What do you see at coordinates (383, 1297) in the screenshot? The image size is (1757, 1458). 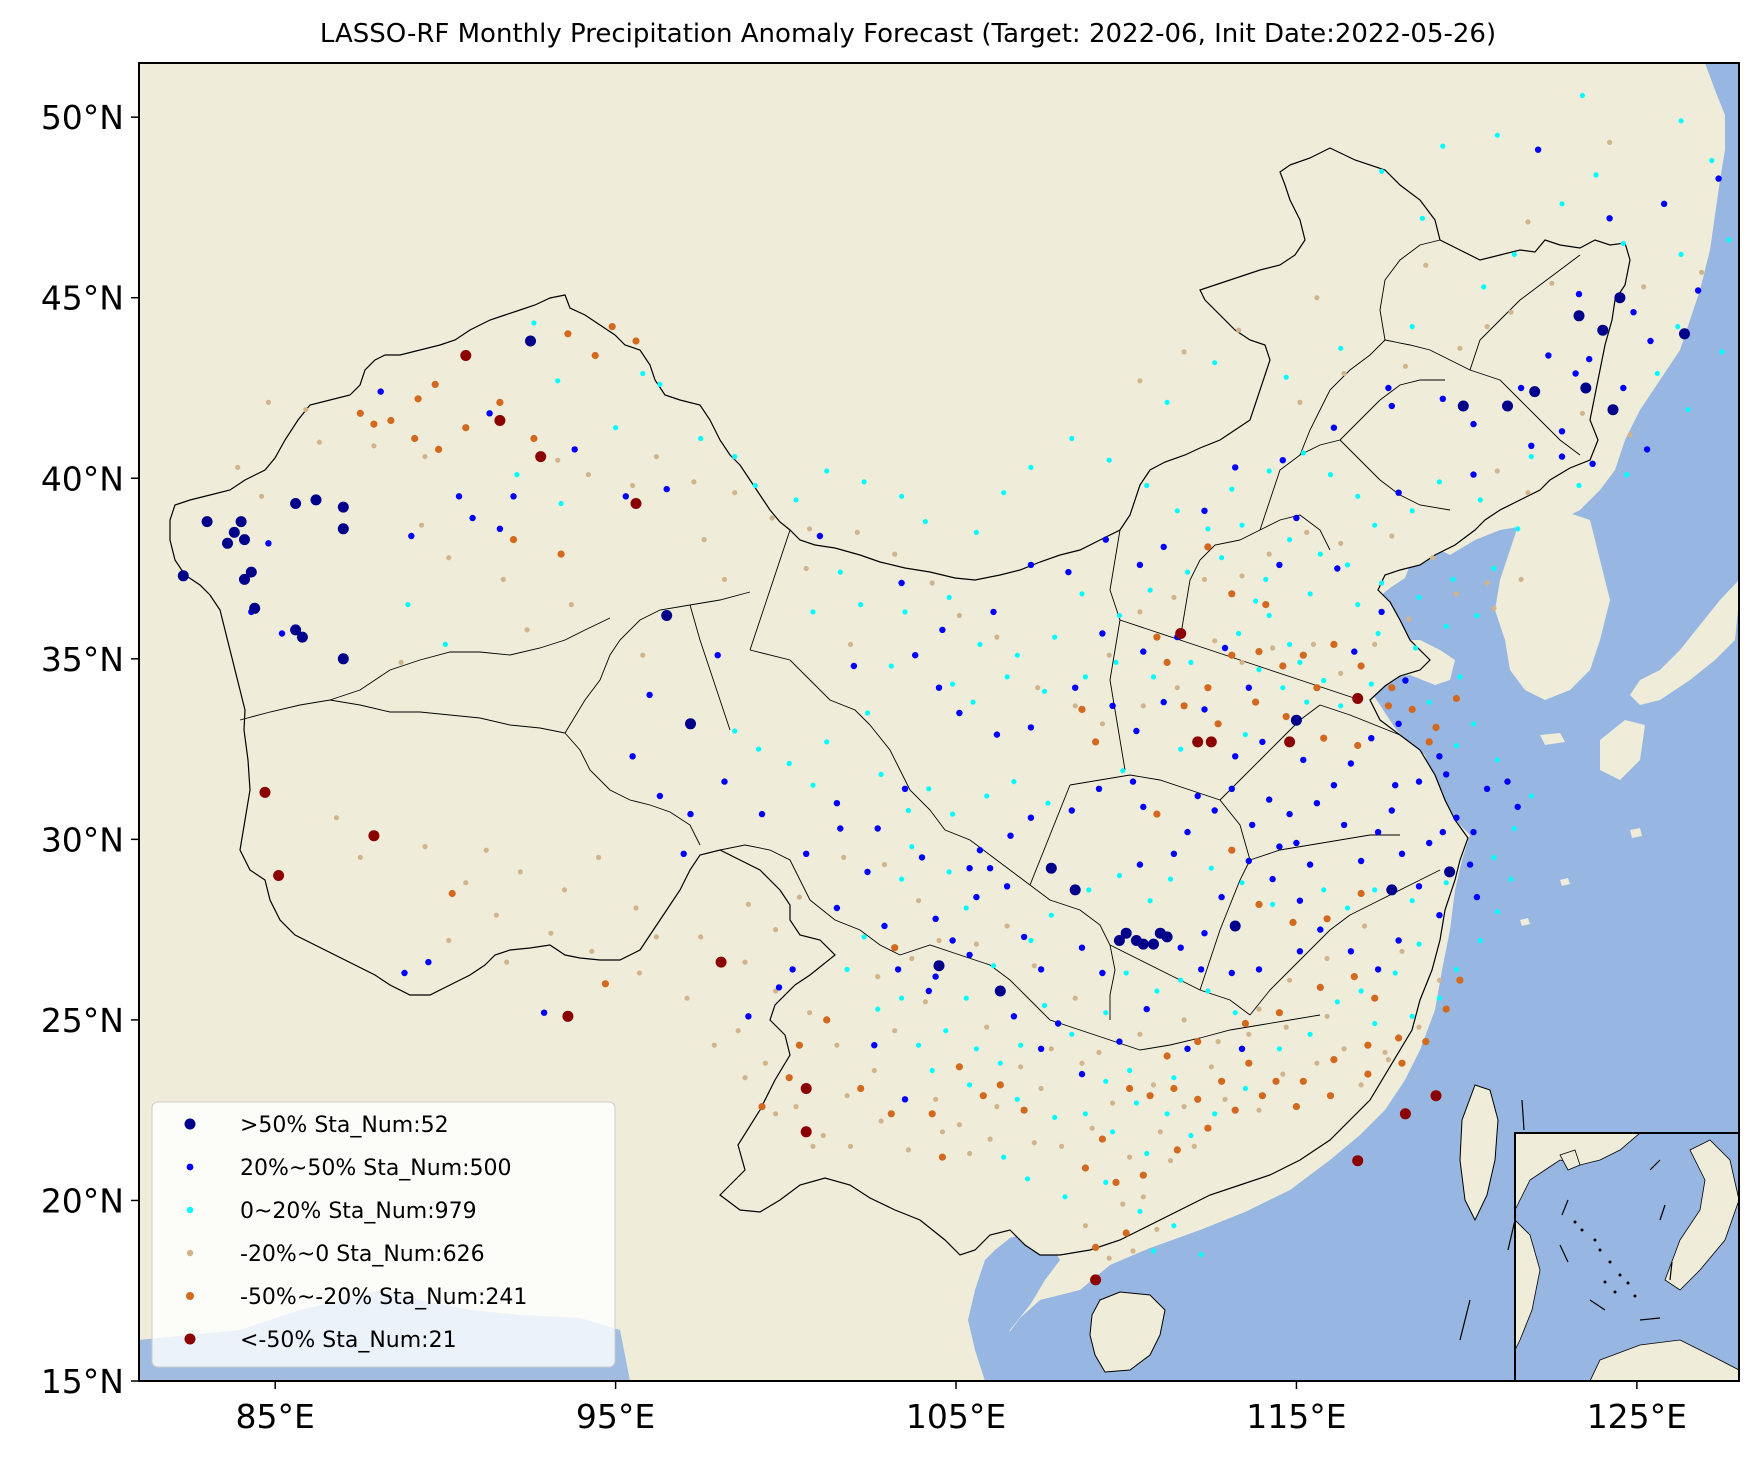 I see `legend-label: -50%~-20% Sta_Num:241` at bounding box center [383, 1297].